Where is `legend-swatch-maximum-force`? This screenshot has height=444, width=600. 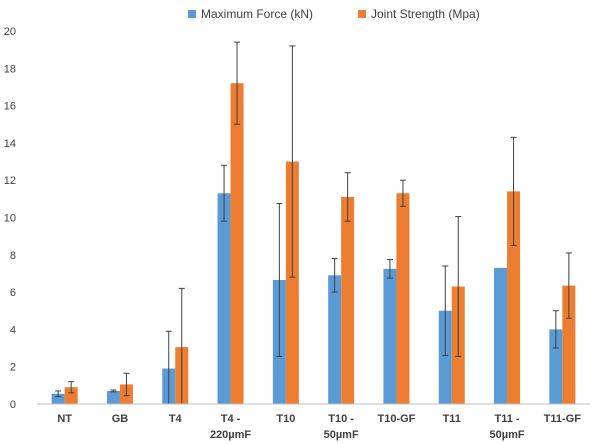 legend-swatch-maximum-force is located at coordinates (192, 14).